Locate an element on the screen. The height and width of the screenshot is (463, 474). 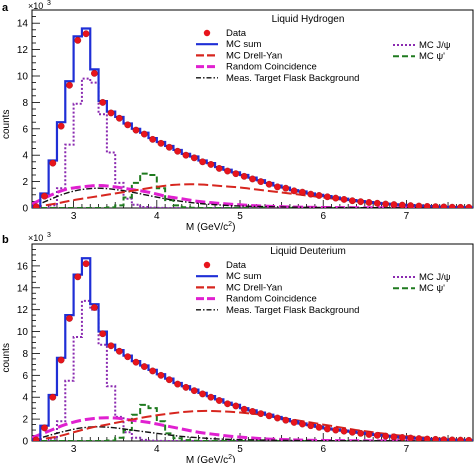
panel-label: b is located at coordinates (5, 240).